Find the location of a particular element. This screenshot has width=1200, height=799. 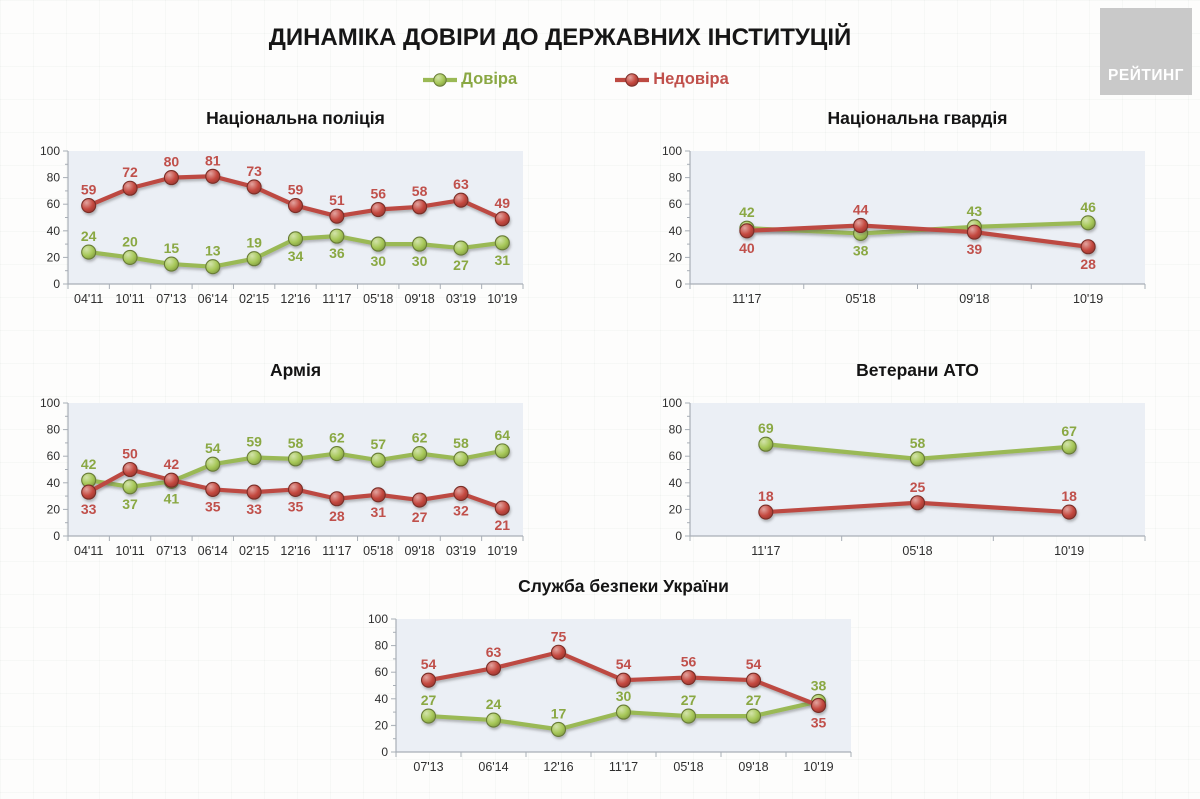

value-label-trust: 30 is located at coordinates (378, 261).